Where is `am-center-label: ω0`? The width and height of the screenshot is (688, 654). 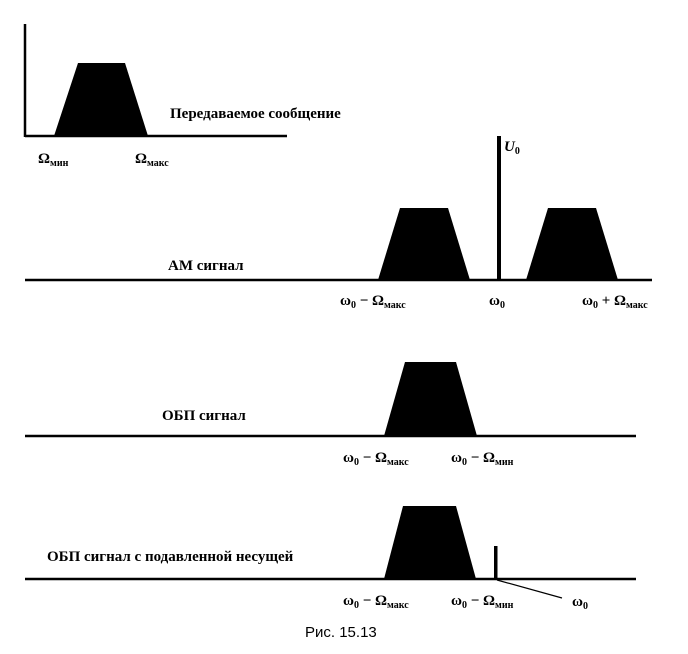 am-center-label: ω0 is located at coordinates (497, 302).